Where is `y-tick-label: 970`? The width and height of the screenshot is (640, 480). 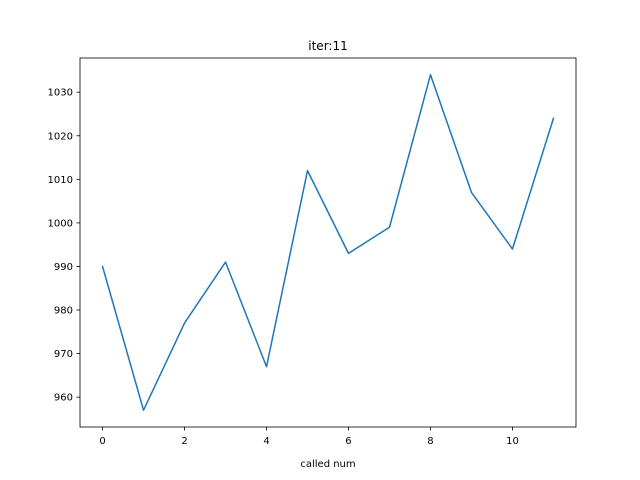 y-tick-label: 970 is located at coordinates (63, 354).